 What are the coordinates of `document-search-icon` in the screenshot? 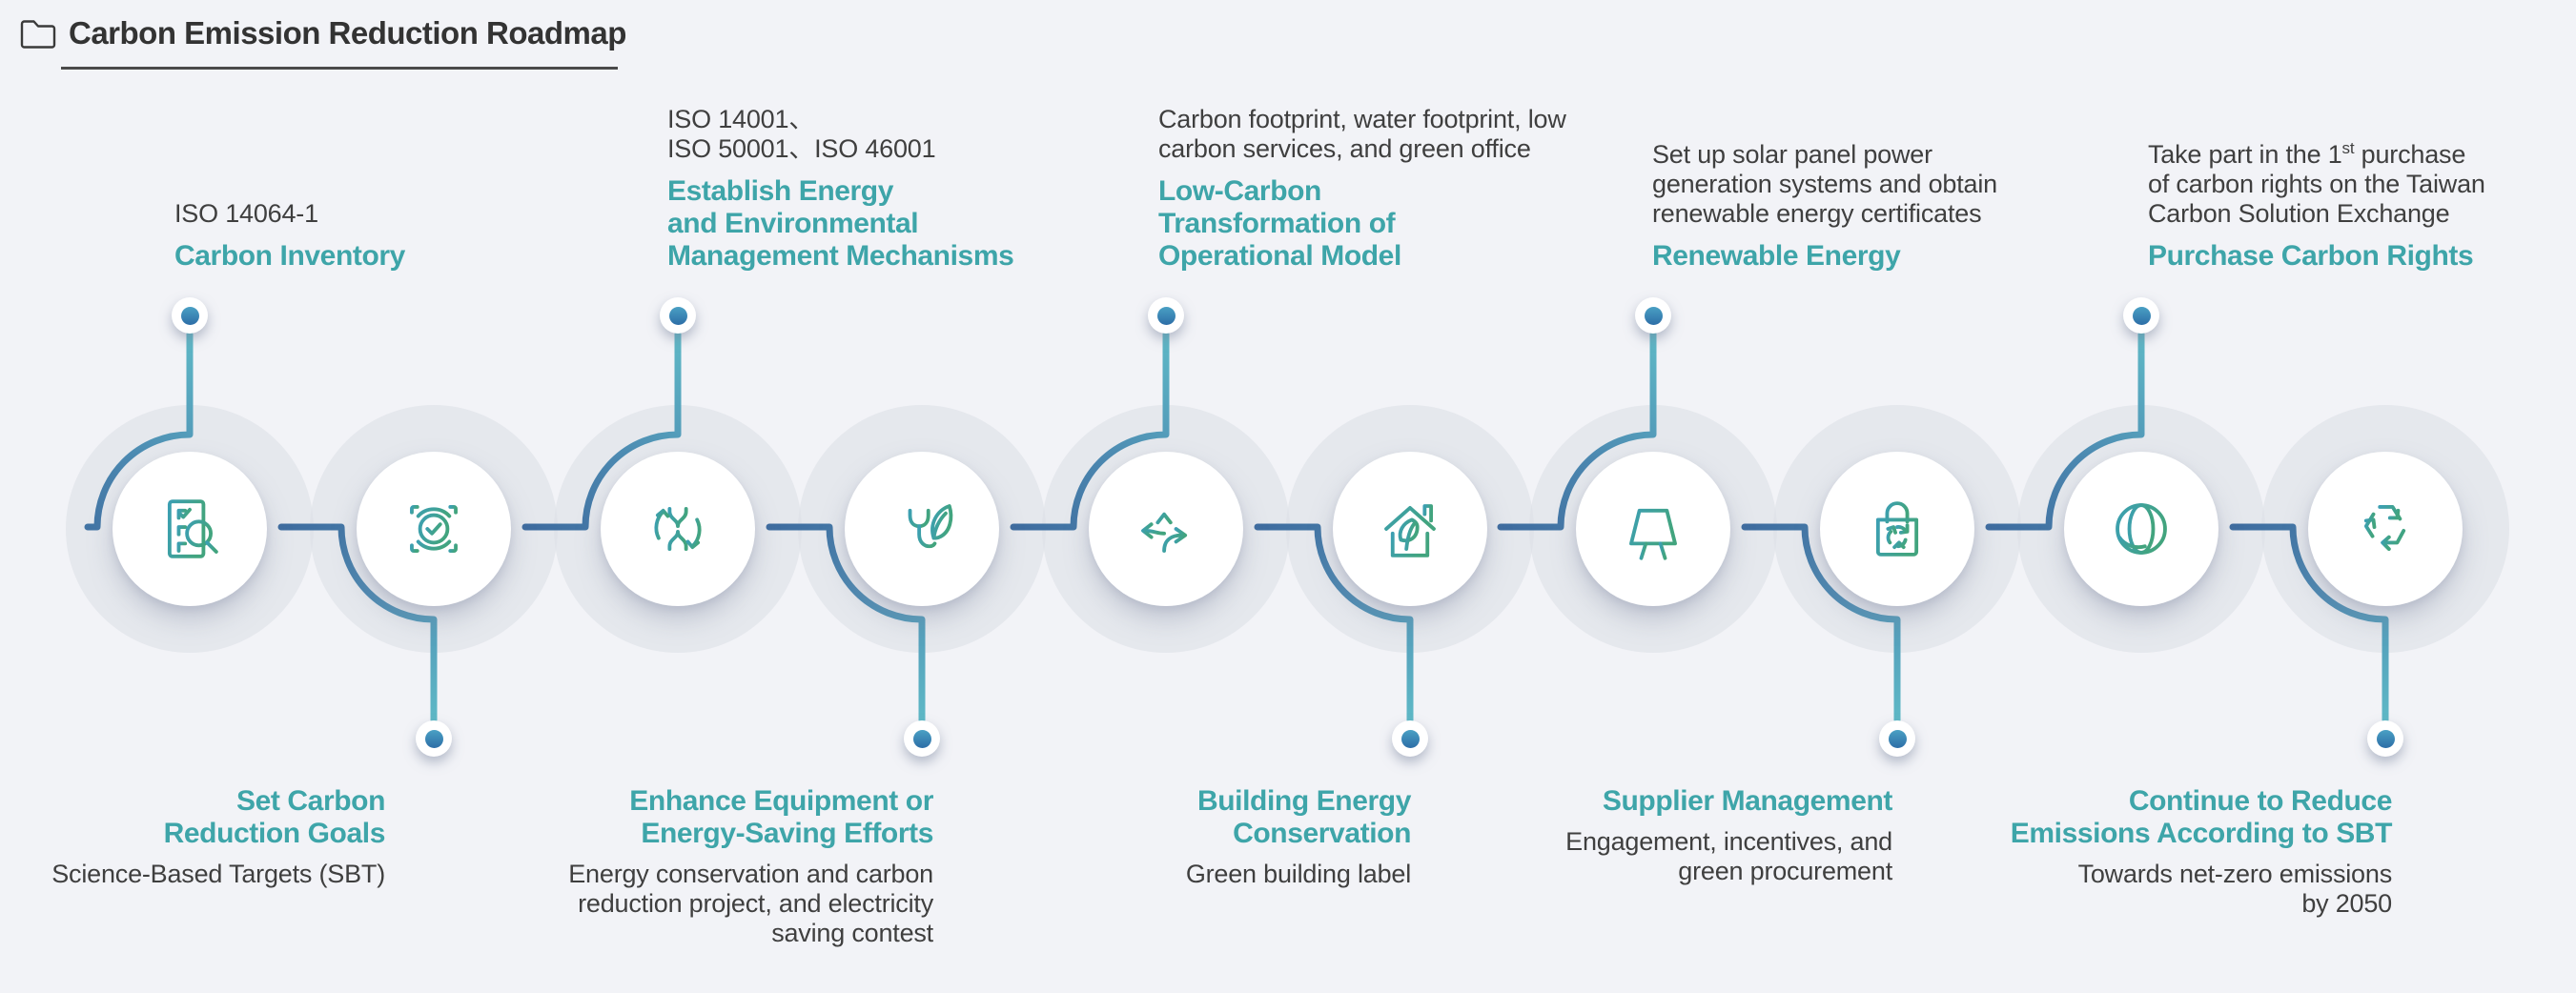 It's located at (193, 529).